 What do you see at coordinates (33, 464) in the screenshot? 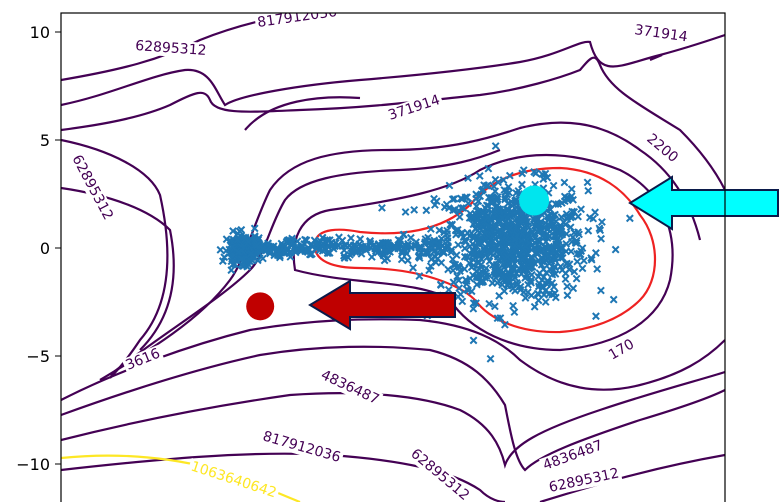
I see `y-tick-label: −10` at bounding box center [33, 464].